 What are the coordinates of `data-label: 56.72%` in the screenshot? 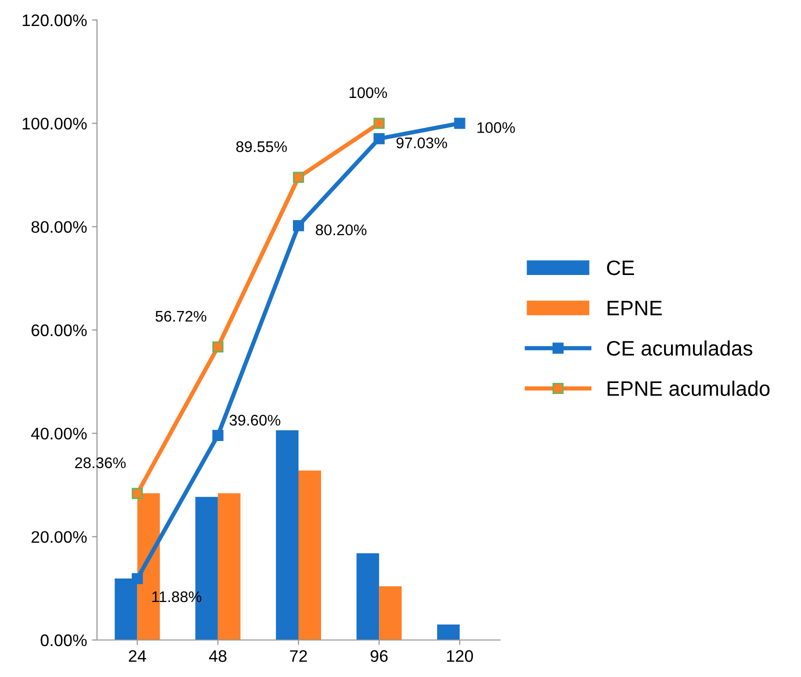 It's located at (181, 316).